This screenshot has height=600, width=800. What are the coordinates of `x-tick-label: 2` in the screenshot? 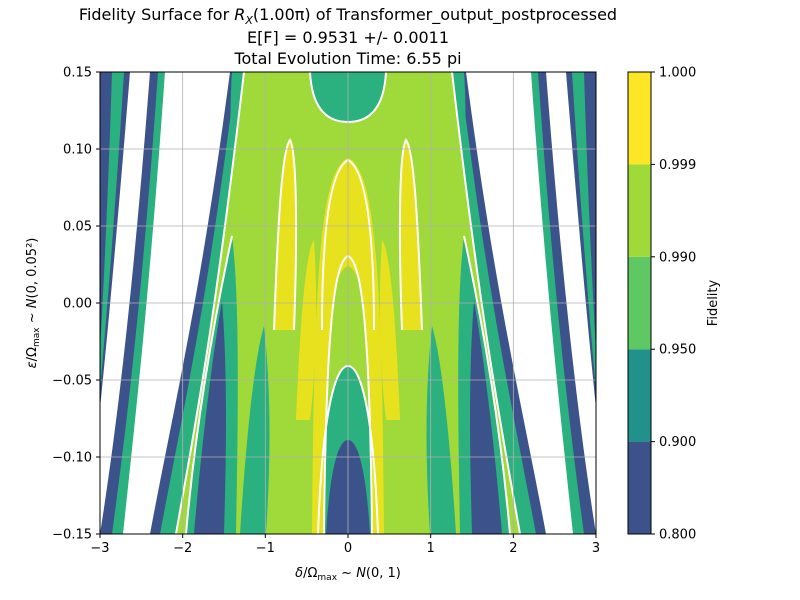 It's located at (513, 548).